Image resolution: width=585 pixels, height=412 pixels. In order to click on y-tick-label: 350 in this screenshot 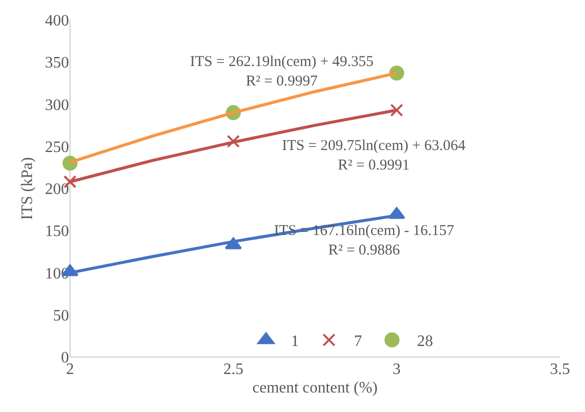, I will do `click(57, 63)`.